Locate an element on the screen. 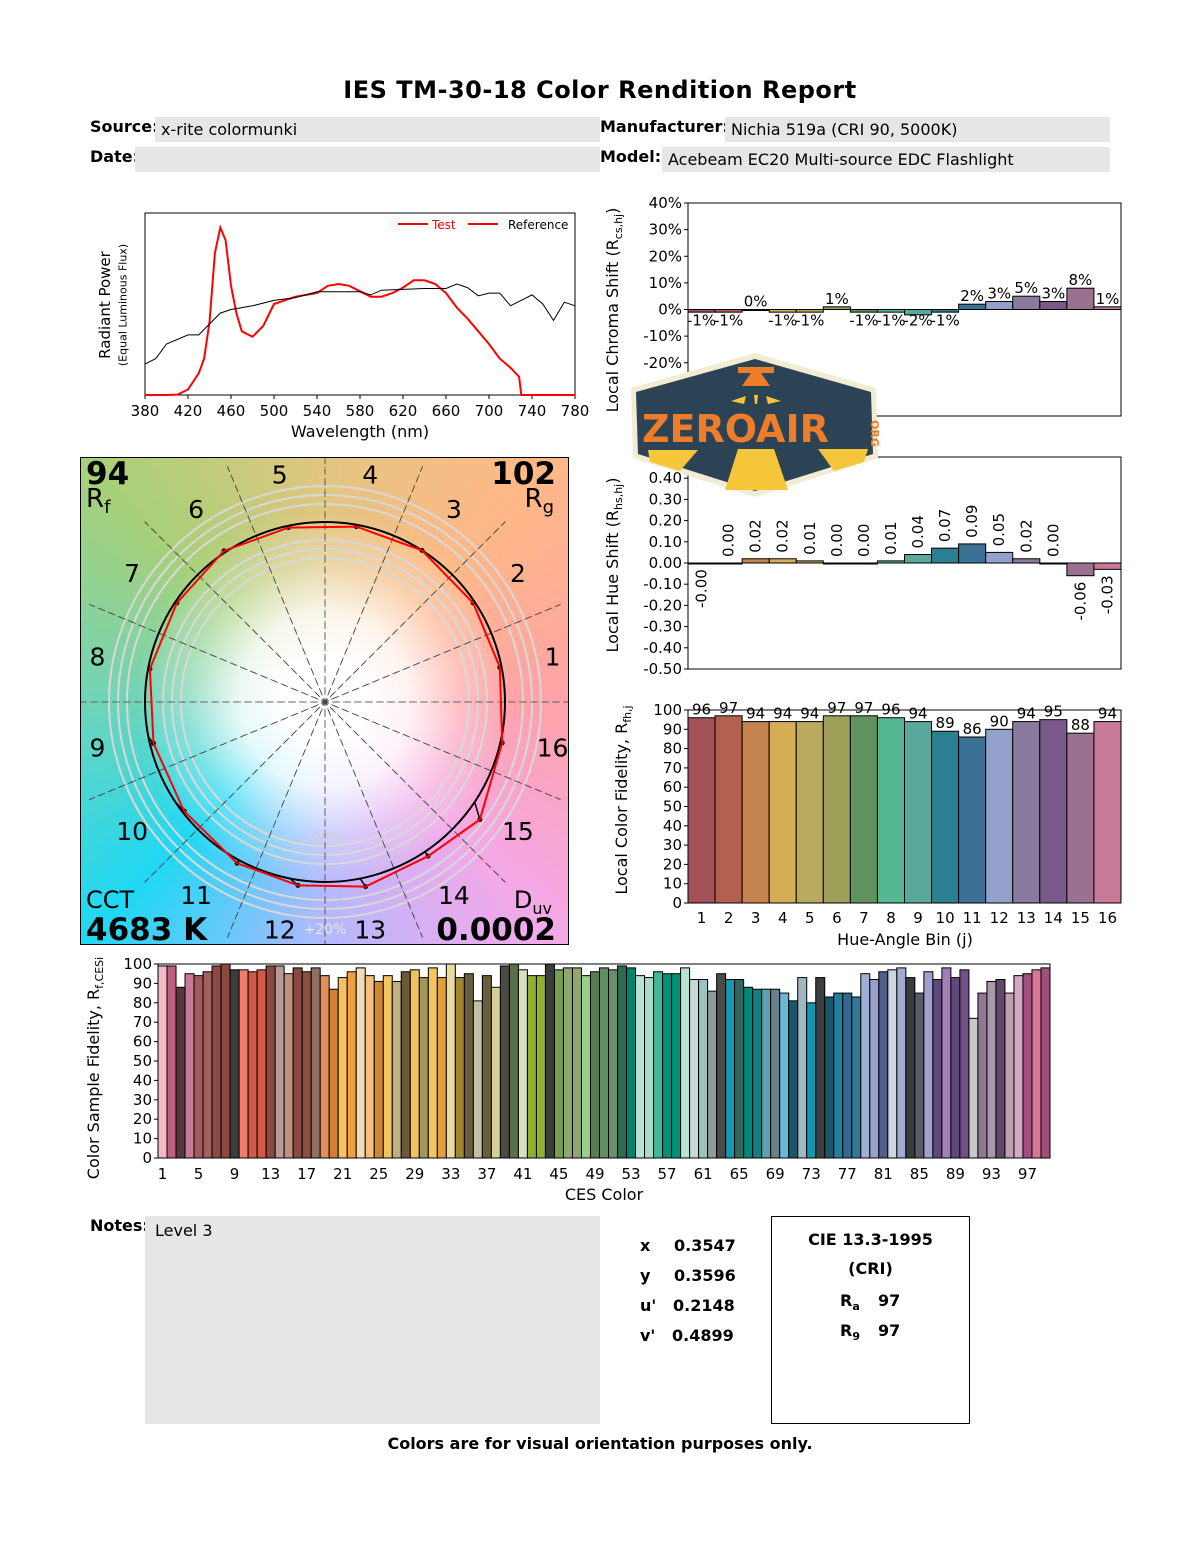 This screenshot has width=1200, height=1550. cvg-bin-label: 1 is located at coordinates (553, 657).